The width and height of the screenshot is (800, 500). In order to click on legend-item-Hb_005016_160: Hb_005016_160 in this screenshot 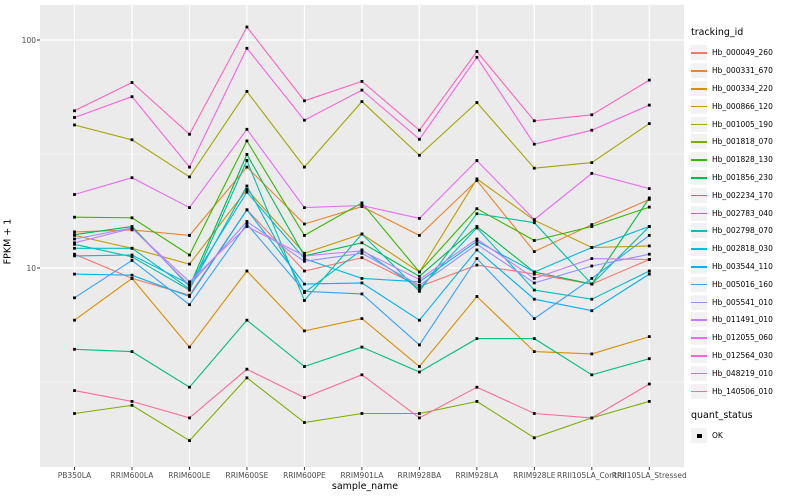, I will do `click(745, 284)`.